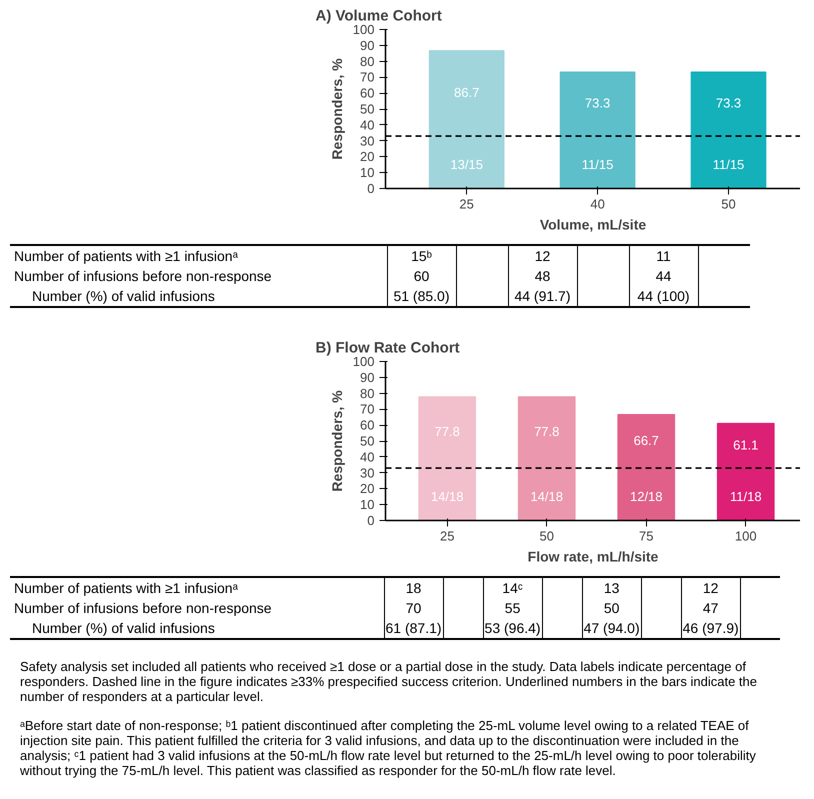 The image size is (814, 799). Describe the element at coordinates (512, 608) in the screenshot. I see `text: 55` at that location.